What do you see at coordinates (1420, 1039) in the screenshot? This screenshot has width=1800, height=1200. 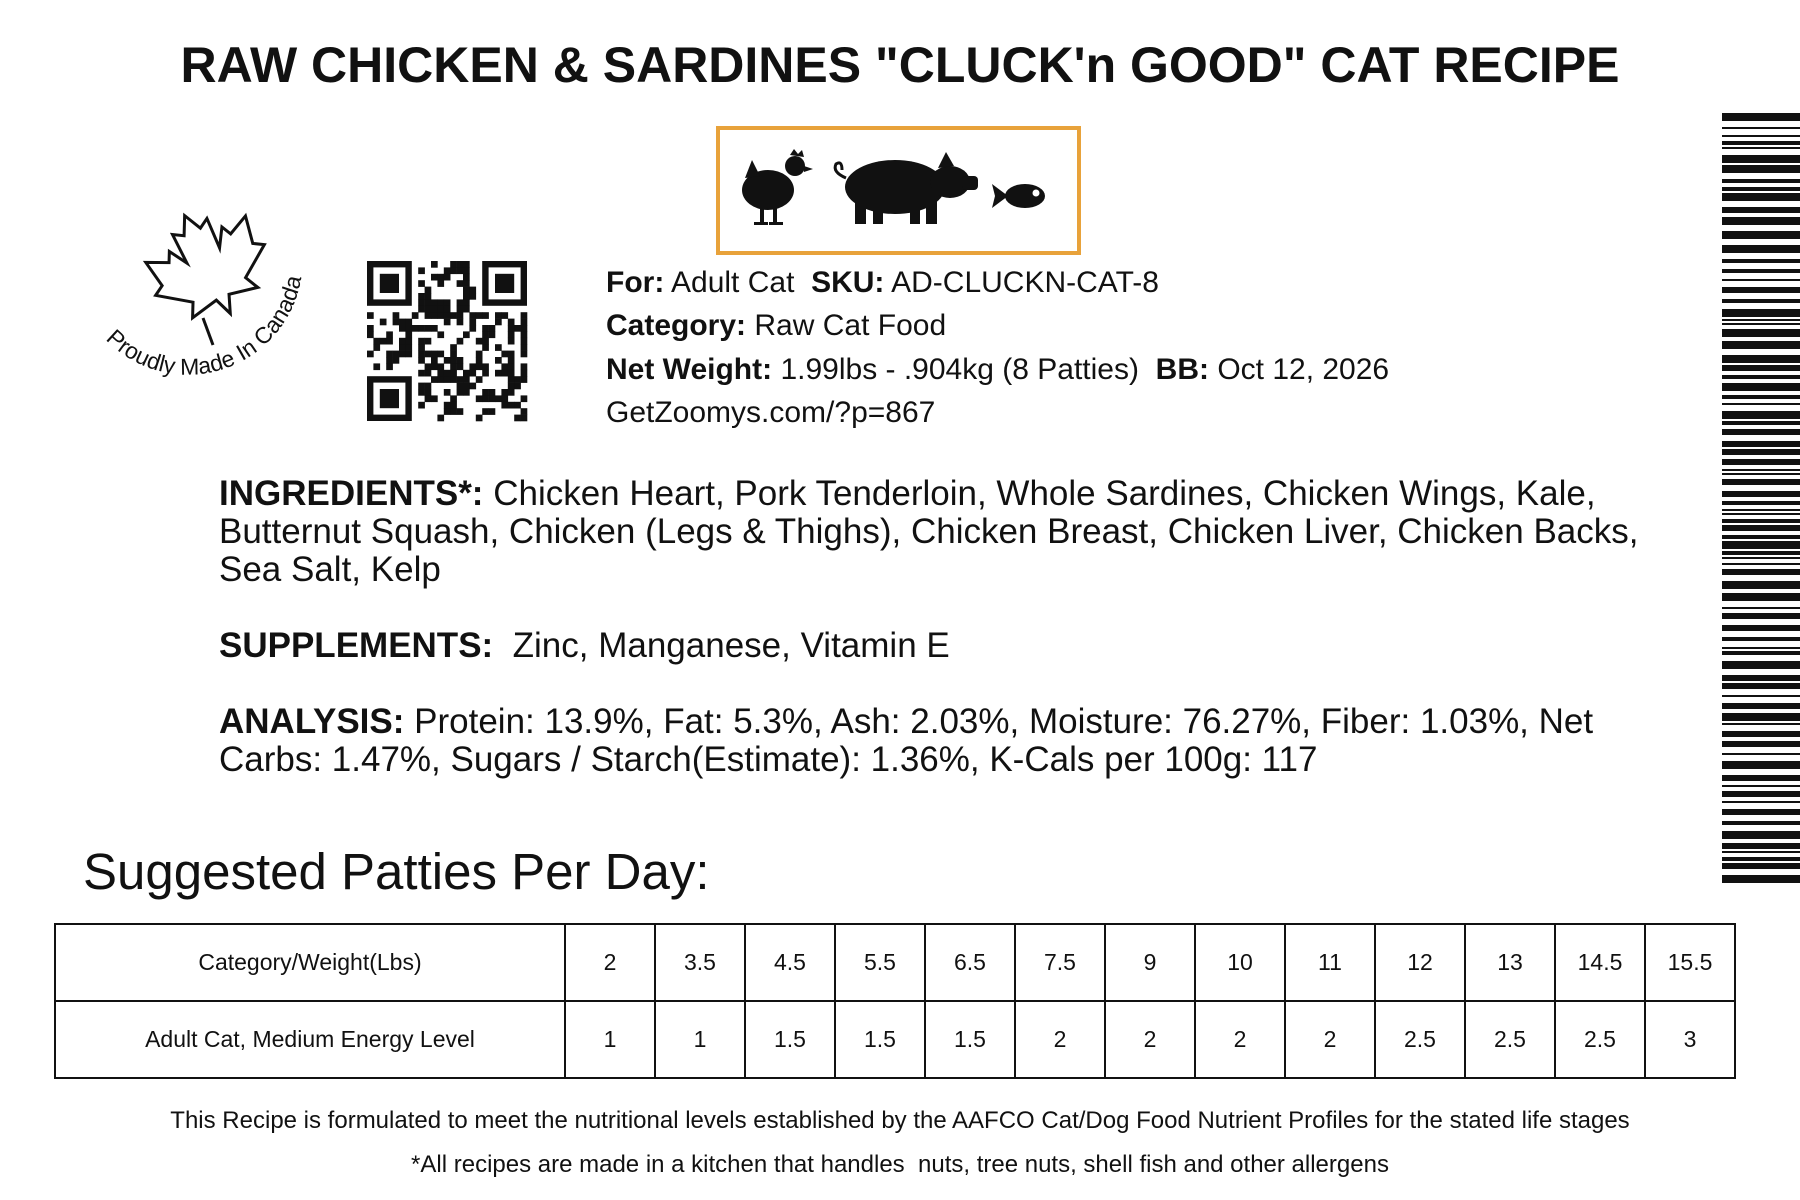 I see `cell: 2.5` at bounding box center [1420, 1039].